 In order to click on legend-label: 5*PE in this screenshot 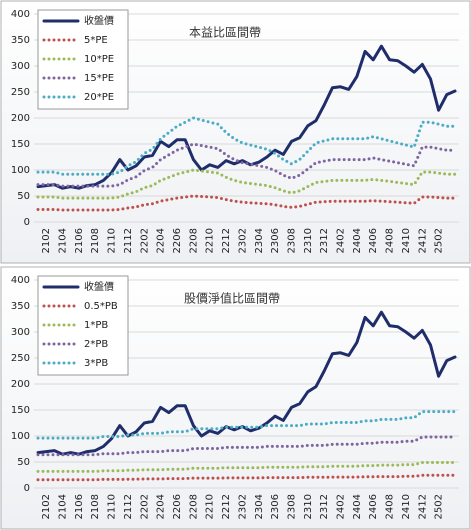, I will do `click(96, 40)`.